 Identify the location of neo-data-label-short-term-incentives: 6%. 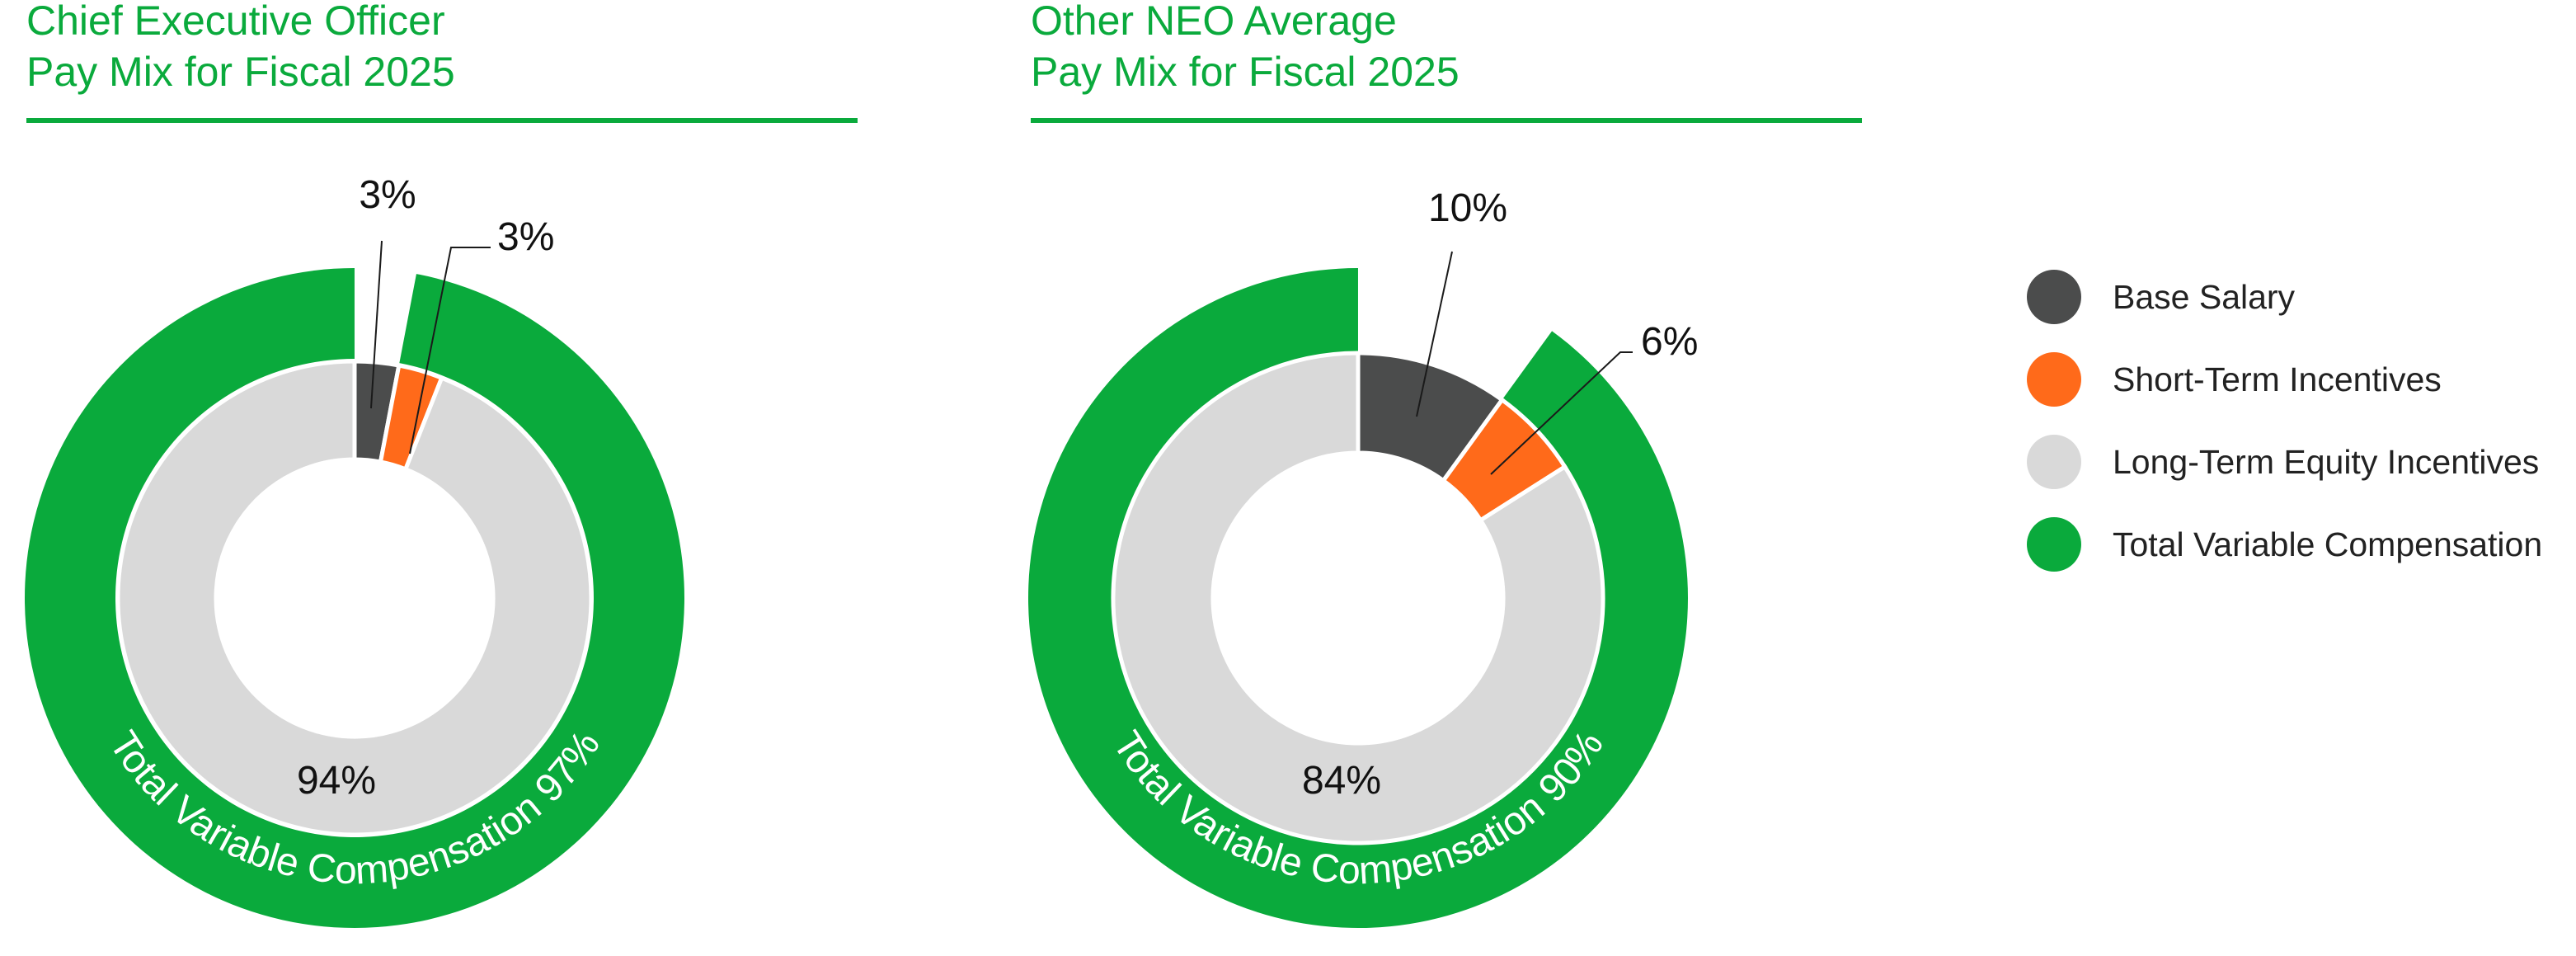
(1669, 342).